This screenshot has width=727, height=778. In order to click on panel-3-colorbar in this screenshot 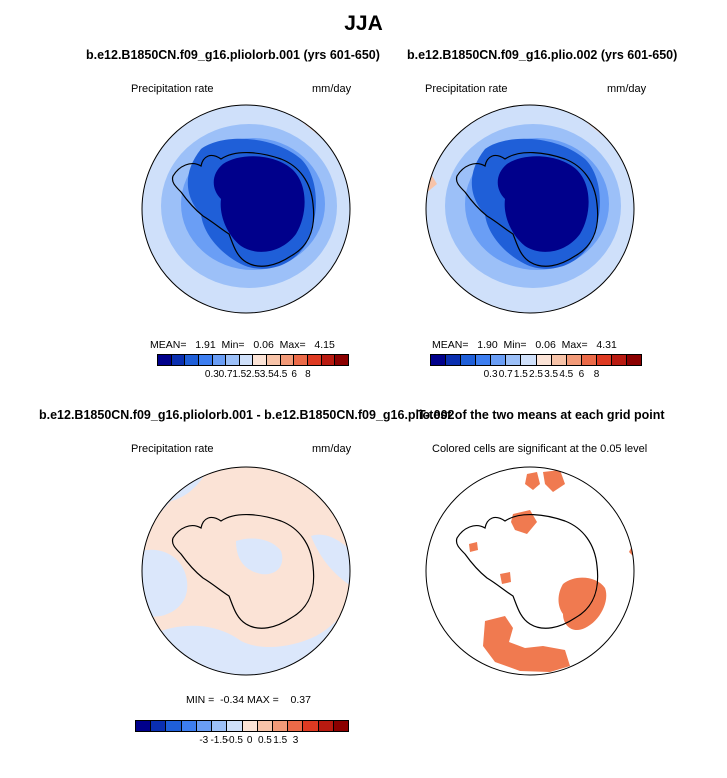, I will do `click(242, 726)`.